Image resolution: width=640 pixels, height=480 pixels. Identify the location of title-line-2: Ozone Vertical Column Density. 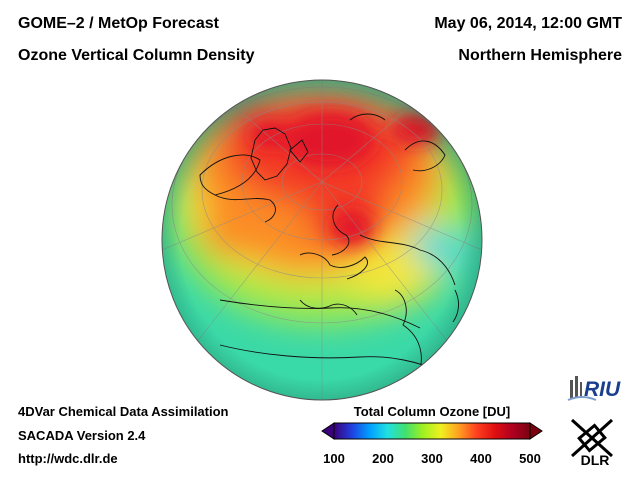
(136, 55).